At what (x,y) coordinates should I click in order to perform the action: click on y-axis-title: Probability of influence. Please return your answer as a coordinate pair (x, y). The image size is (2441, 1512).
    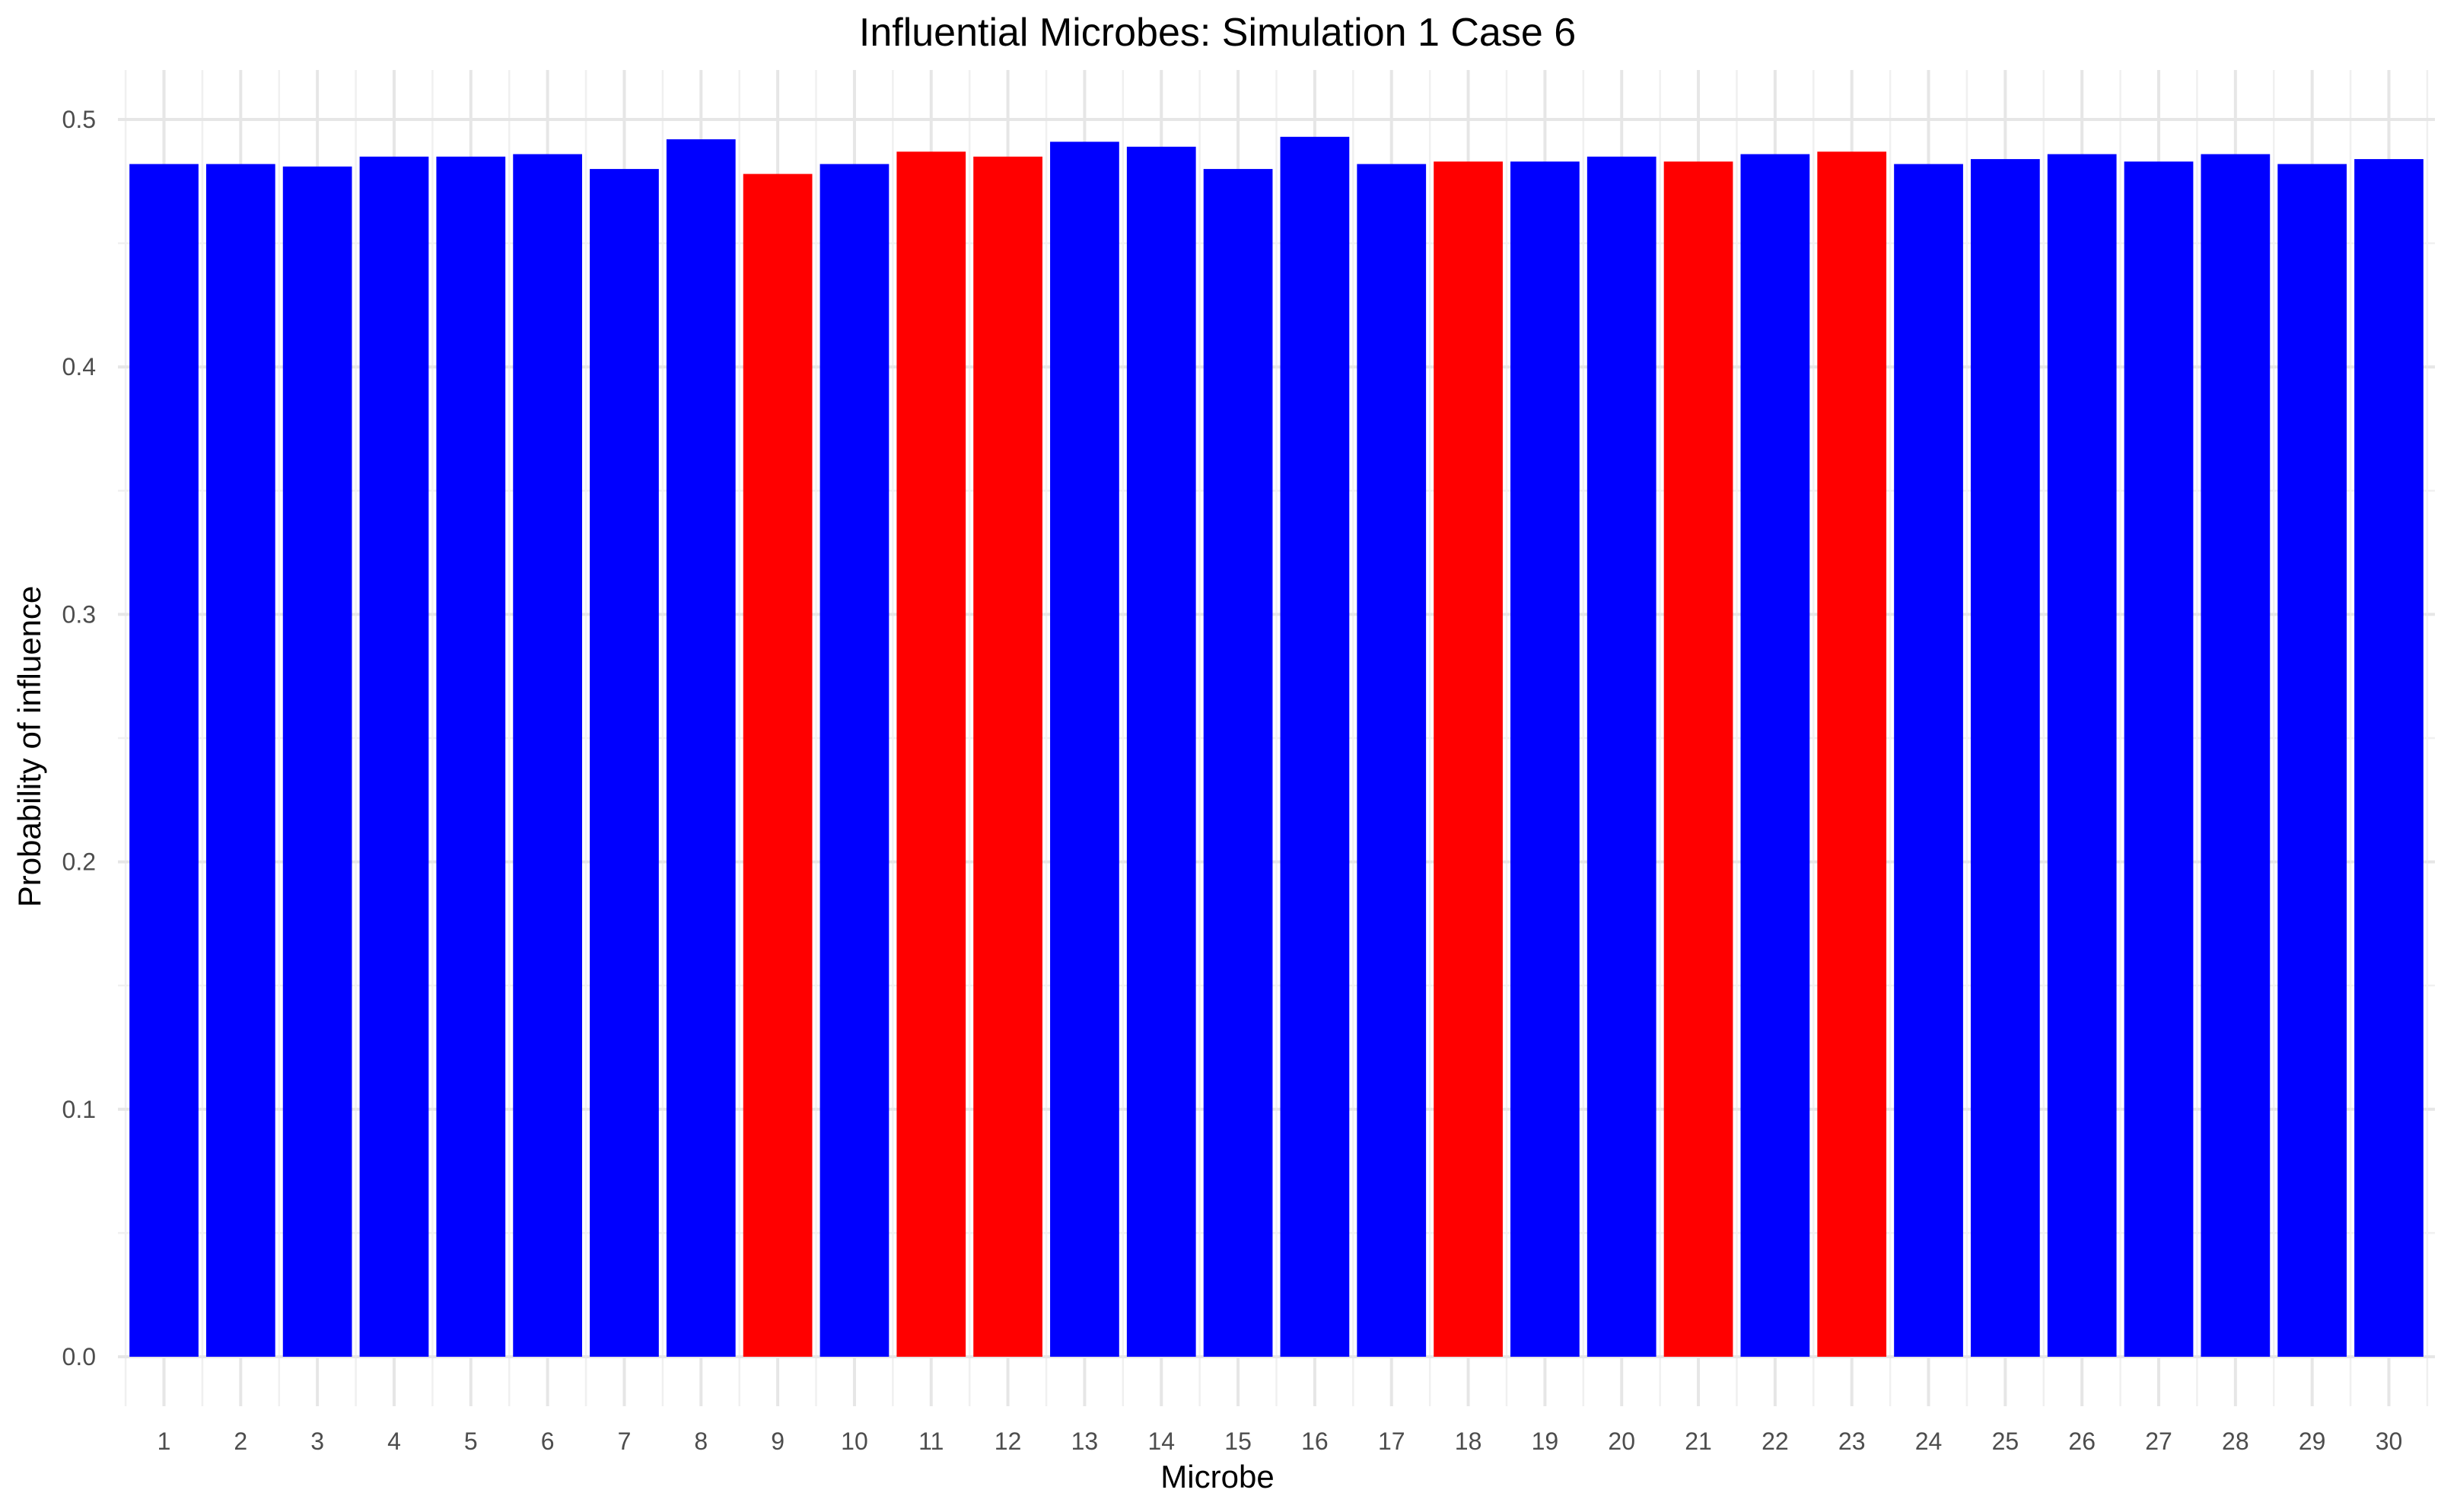
    Looking at the image, I should click on (29, 747).